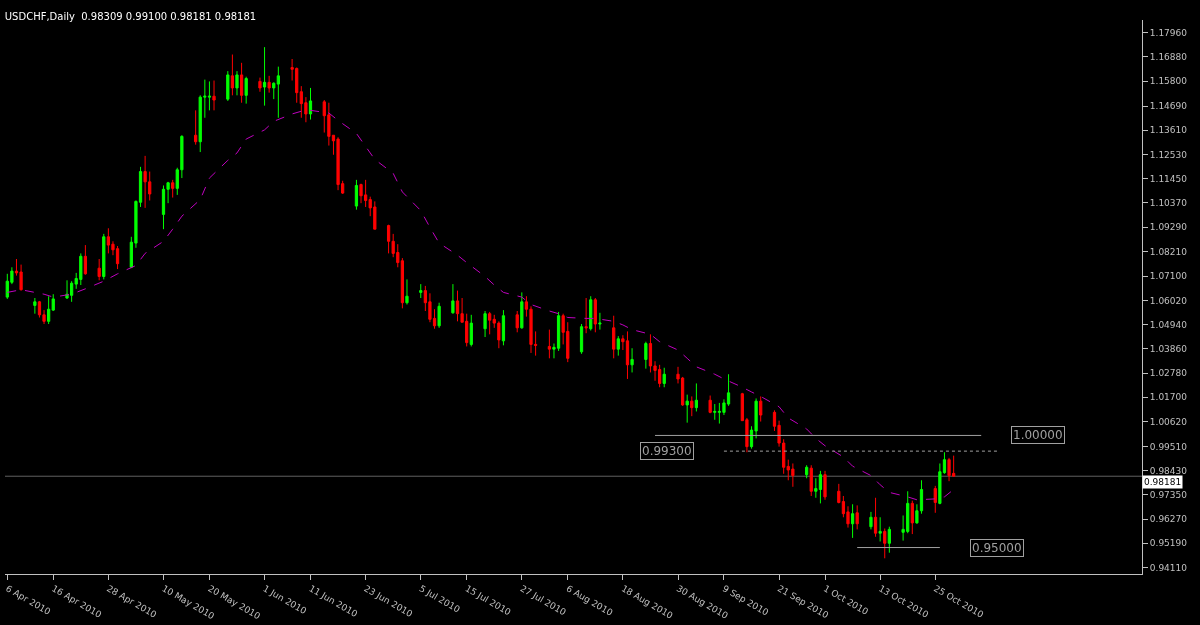 The width and height of the screenshot is (1200, 625). Describe the element at coordinates (1168, 324) in the screenshot. I see `y-tick-label: 1.04940` at that location.